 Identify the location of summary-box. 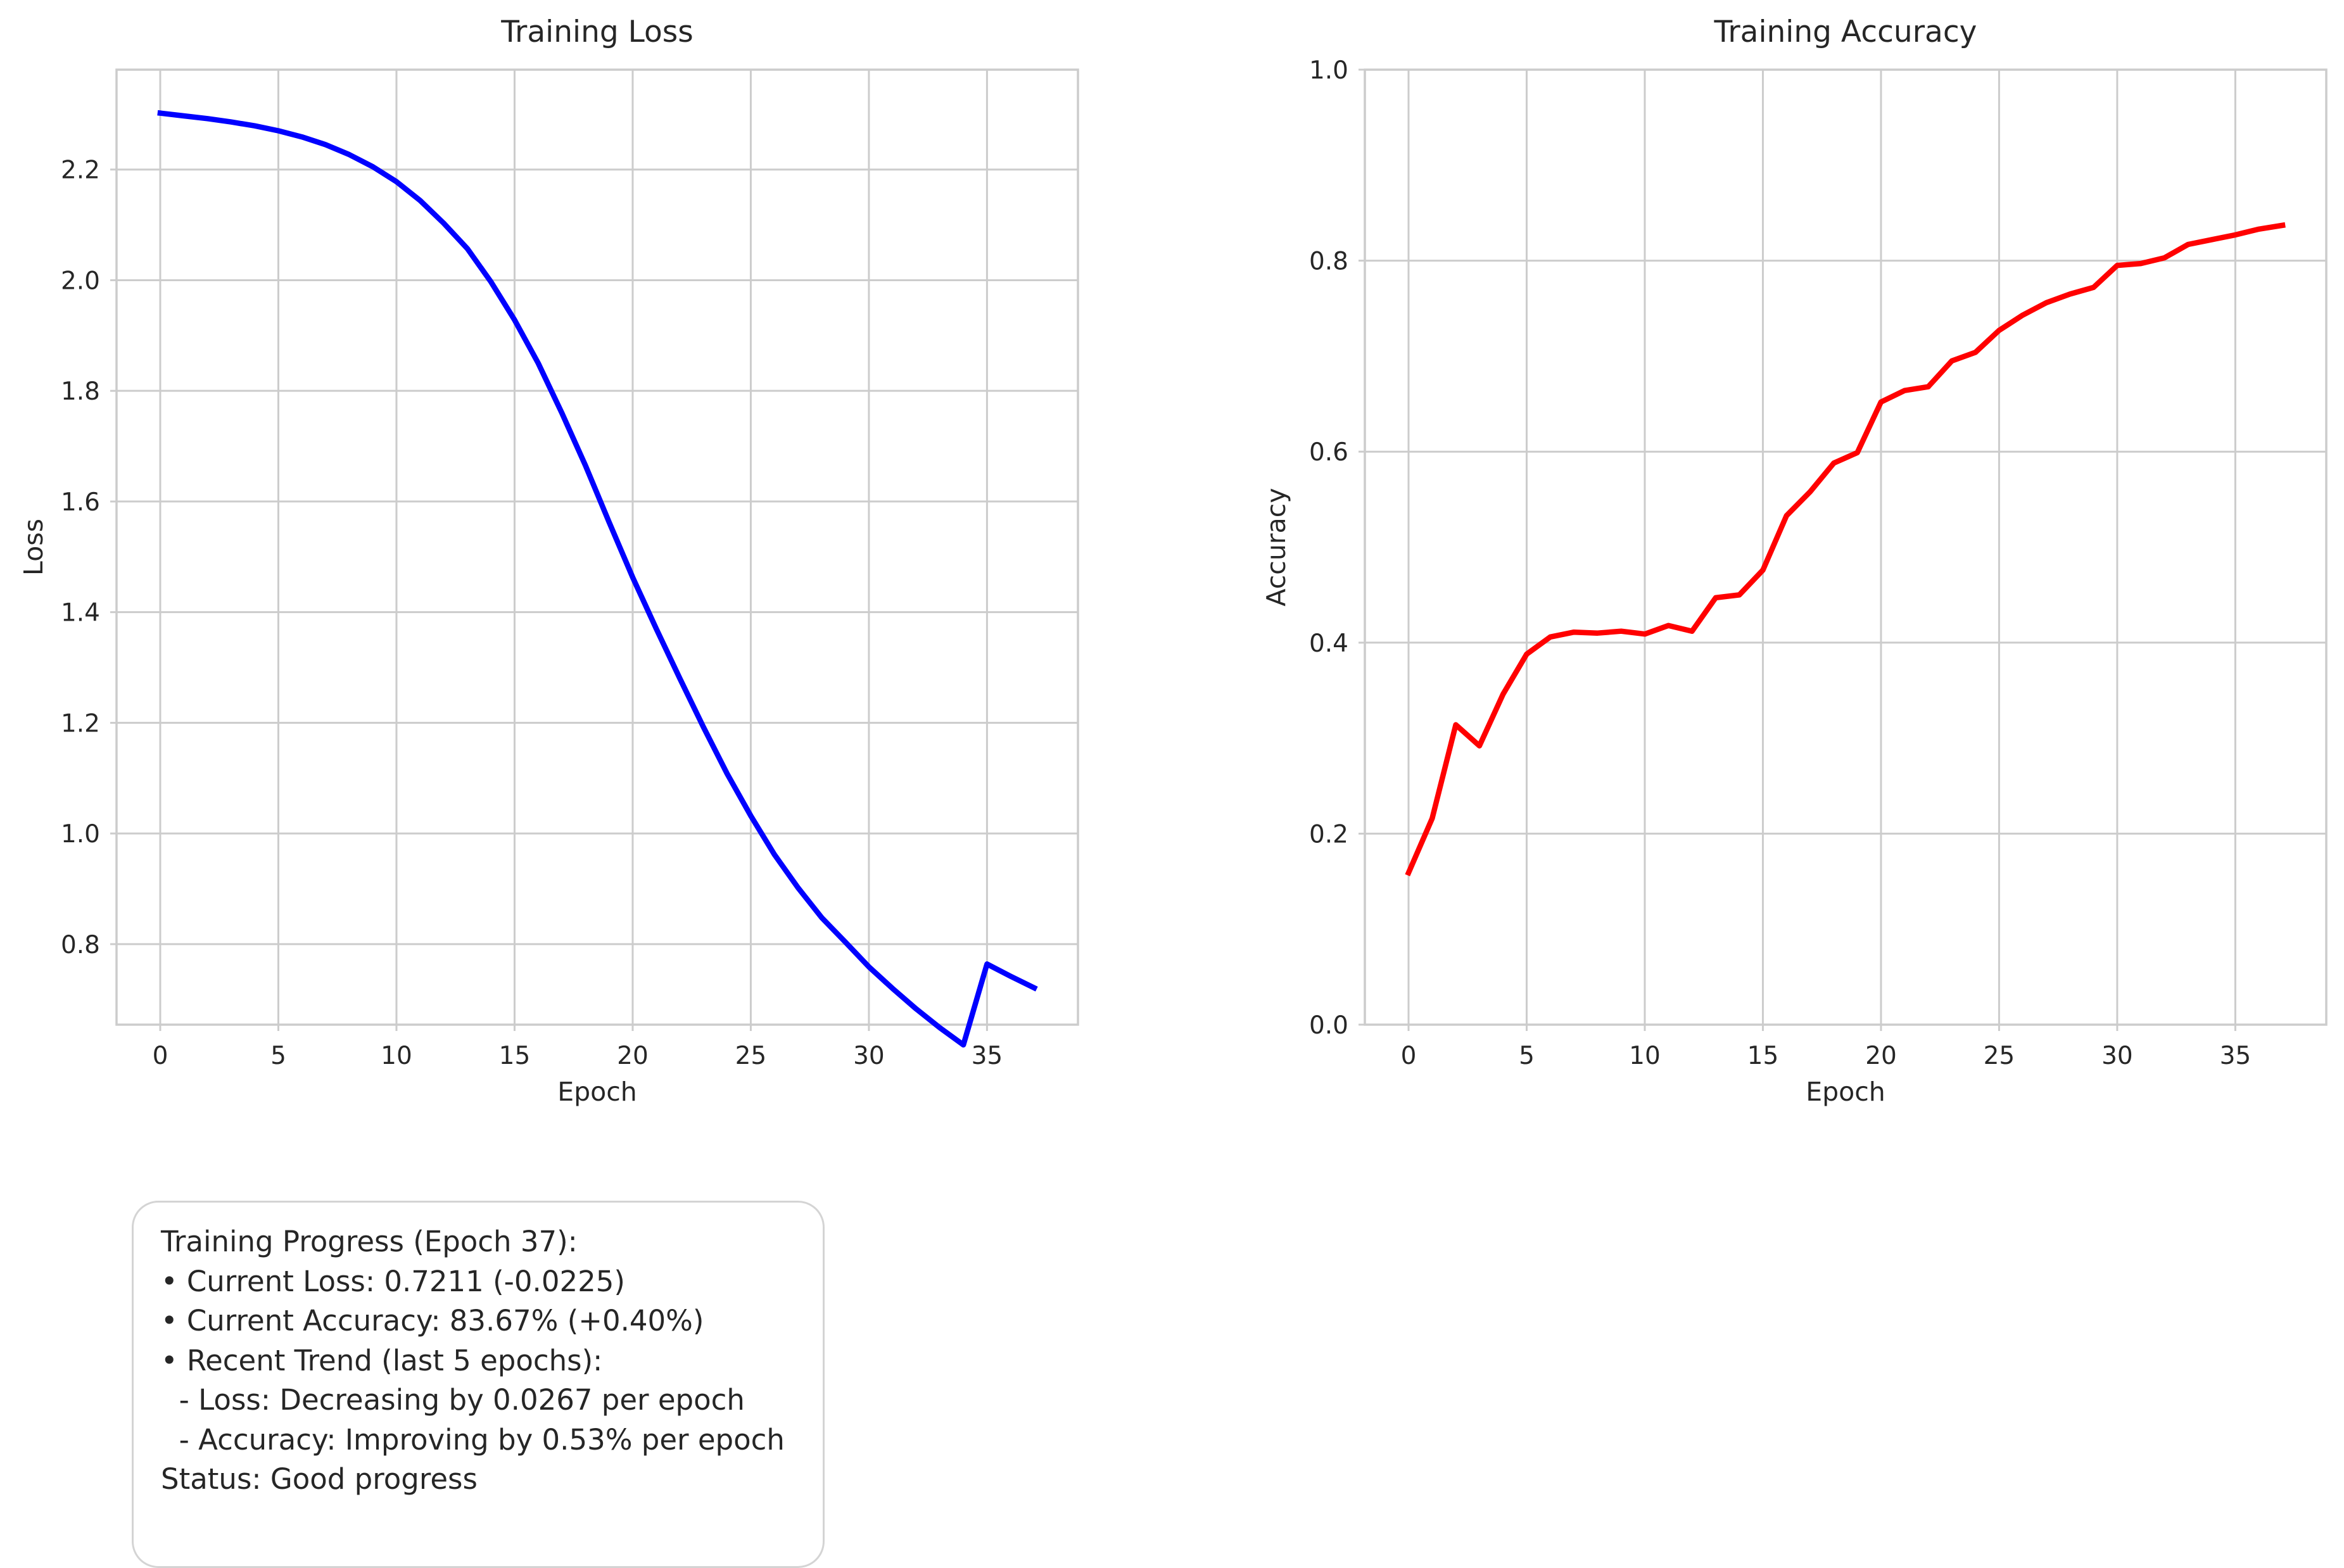
(479, 1385).